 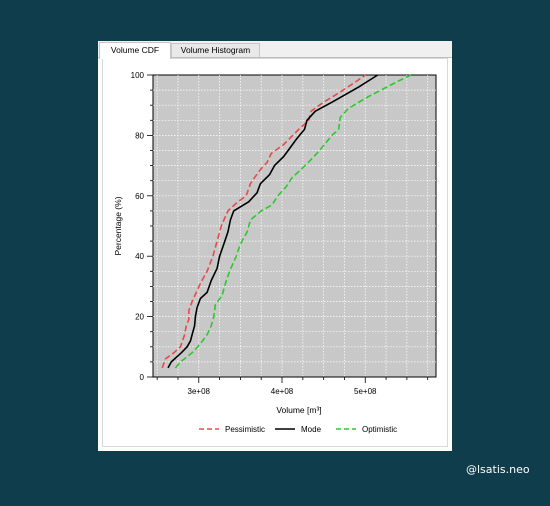 I want to click on tab-bar: Volume CDF Volume Histogram, so click(x=275, y=50).